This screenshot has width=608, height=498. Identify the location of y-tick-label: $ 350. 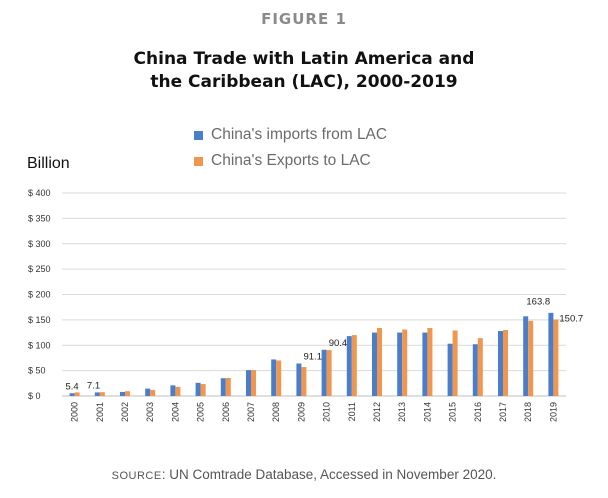
(39, 218).